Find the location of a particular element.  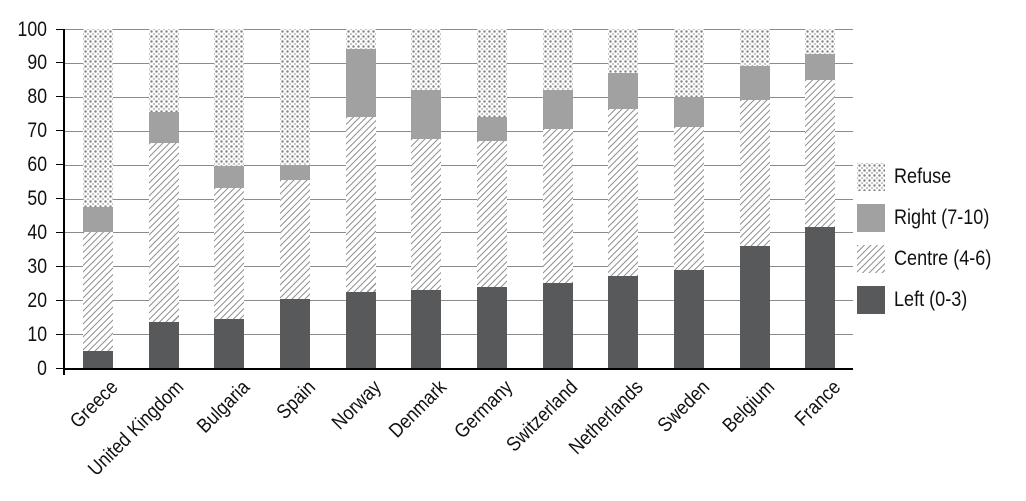

x-tick-label-norway: Norway is located at coordinates (356, 405).